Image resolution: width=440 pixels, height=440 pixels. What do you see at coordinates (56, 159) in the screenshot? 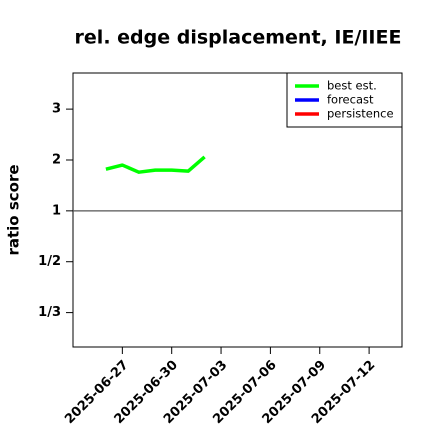
I see `y-tick-label: 2` at bounding box center [56, 159].